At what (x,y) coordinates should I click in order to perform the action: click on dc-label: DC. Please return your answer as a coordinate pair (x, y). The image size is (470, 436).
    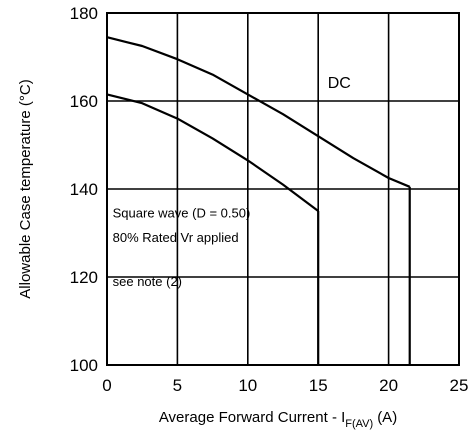
    Looking at the image, I should click on (339, 83).